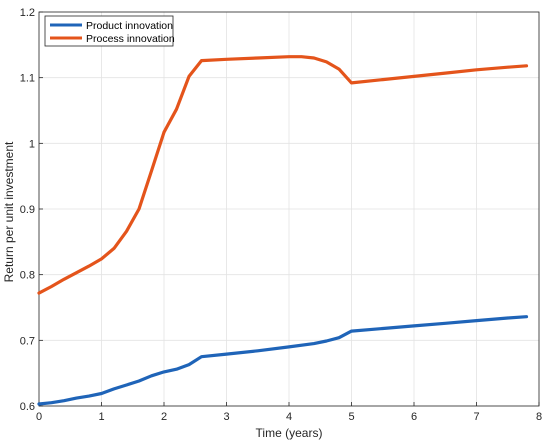 The image size is (550, 442). Describe the element at coordinates (476, 417) in the screenshot. I see `x-tick-label: 7` at that location.